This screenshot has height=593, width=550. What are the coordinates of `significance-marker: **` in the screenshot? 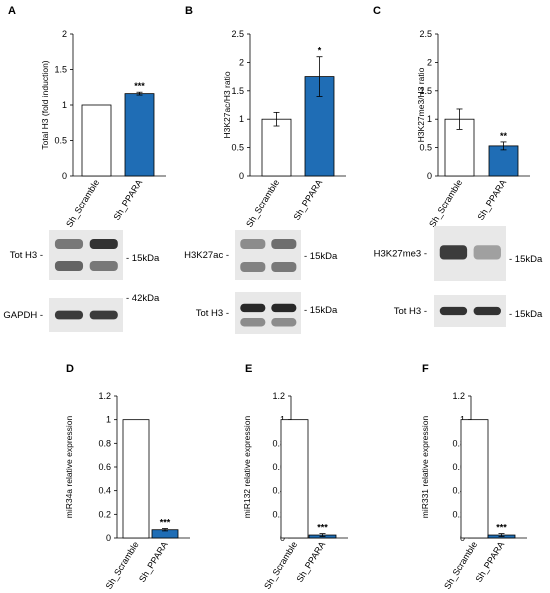 It's located at (504, 136).